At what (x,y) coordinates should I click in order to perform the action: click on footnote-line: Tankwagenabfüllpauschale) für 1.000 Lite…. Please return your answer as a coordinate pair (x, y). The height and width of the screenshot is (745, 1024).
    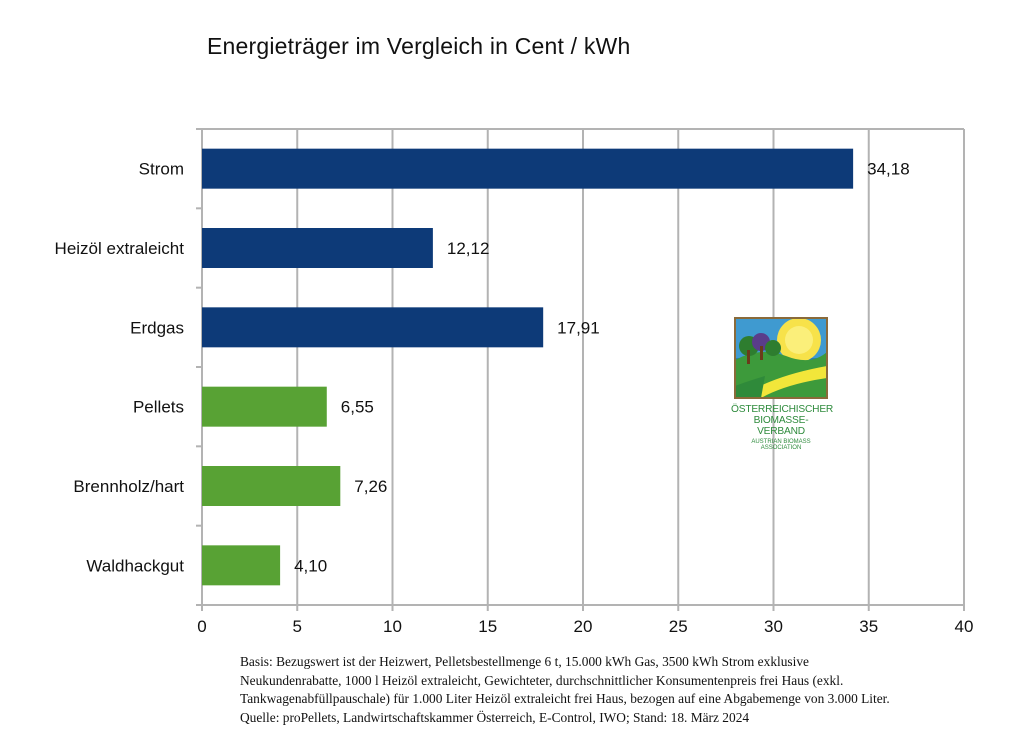
    Looking at the image, I should click on (565, 698).